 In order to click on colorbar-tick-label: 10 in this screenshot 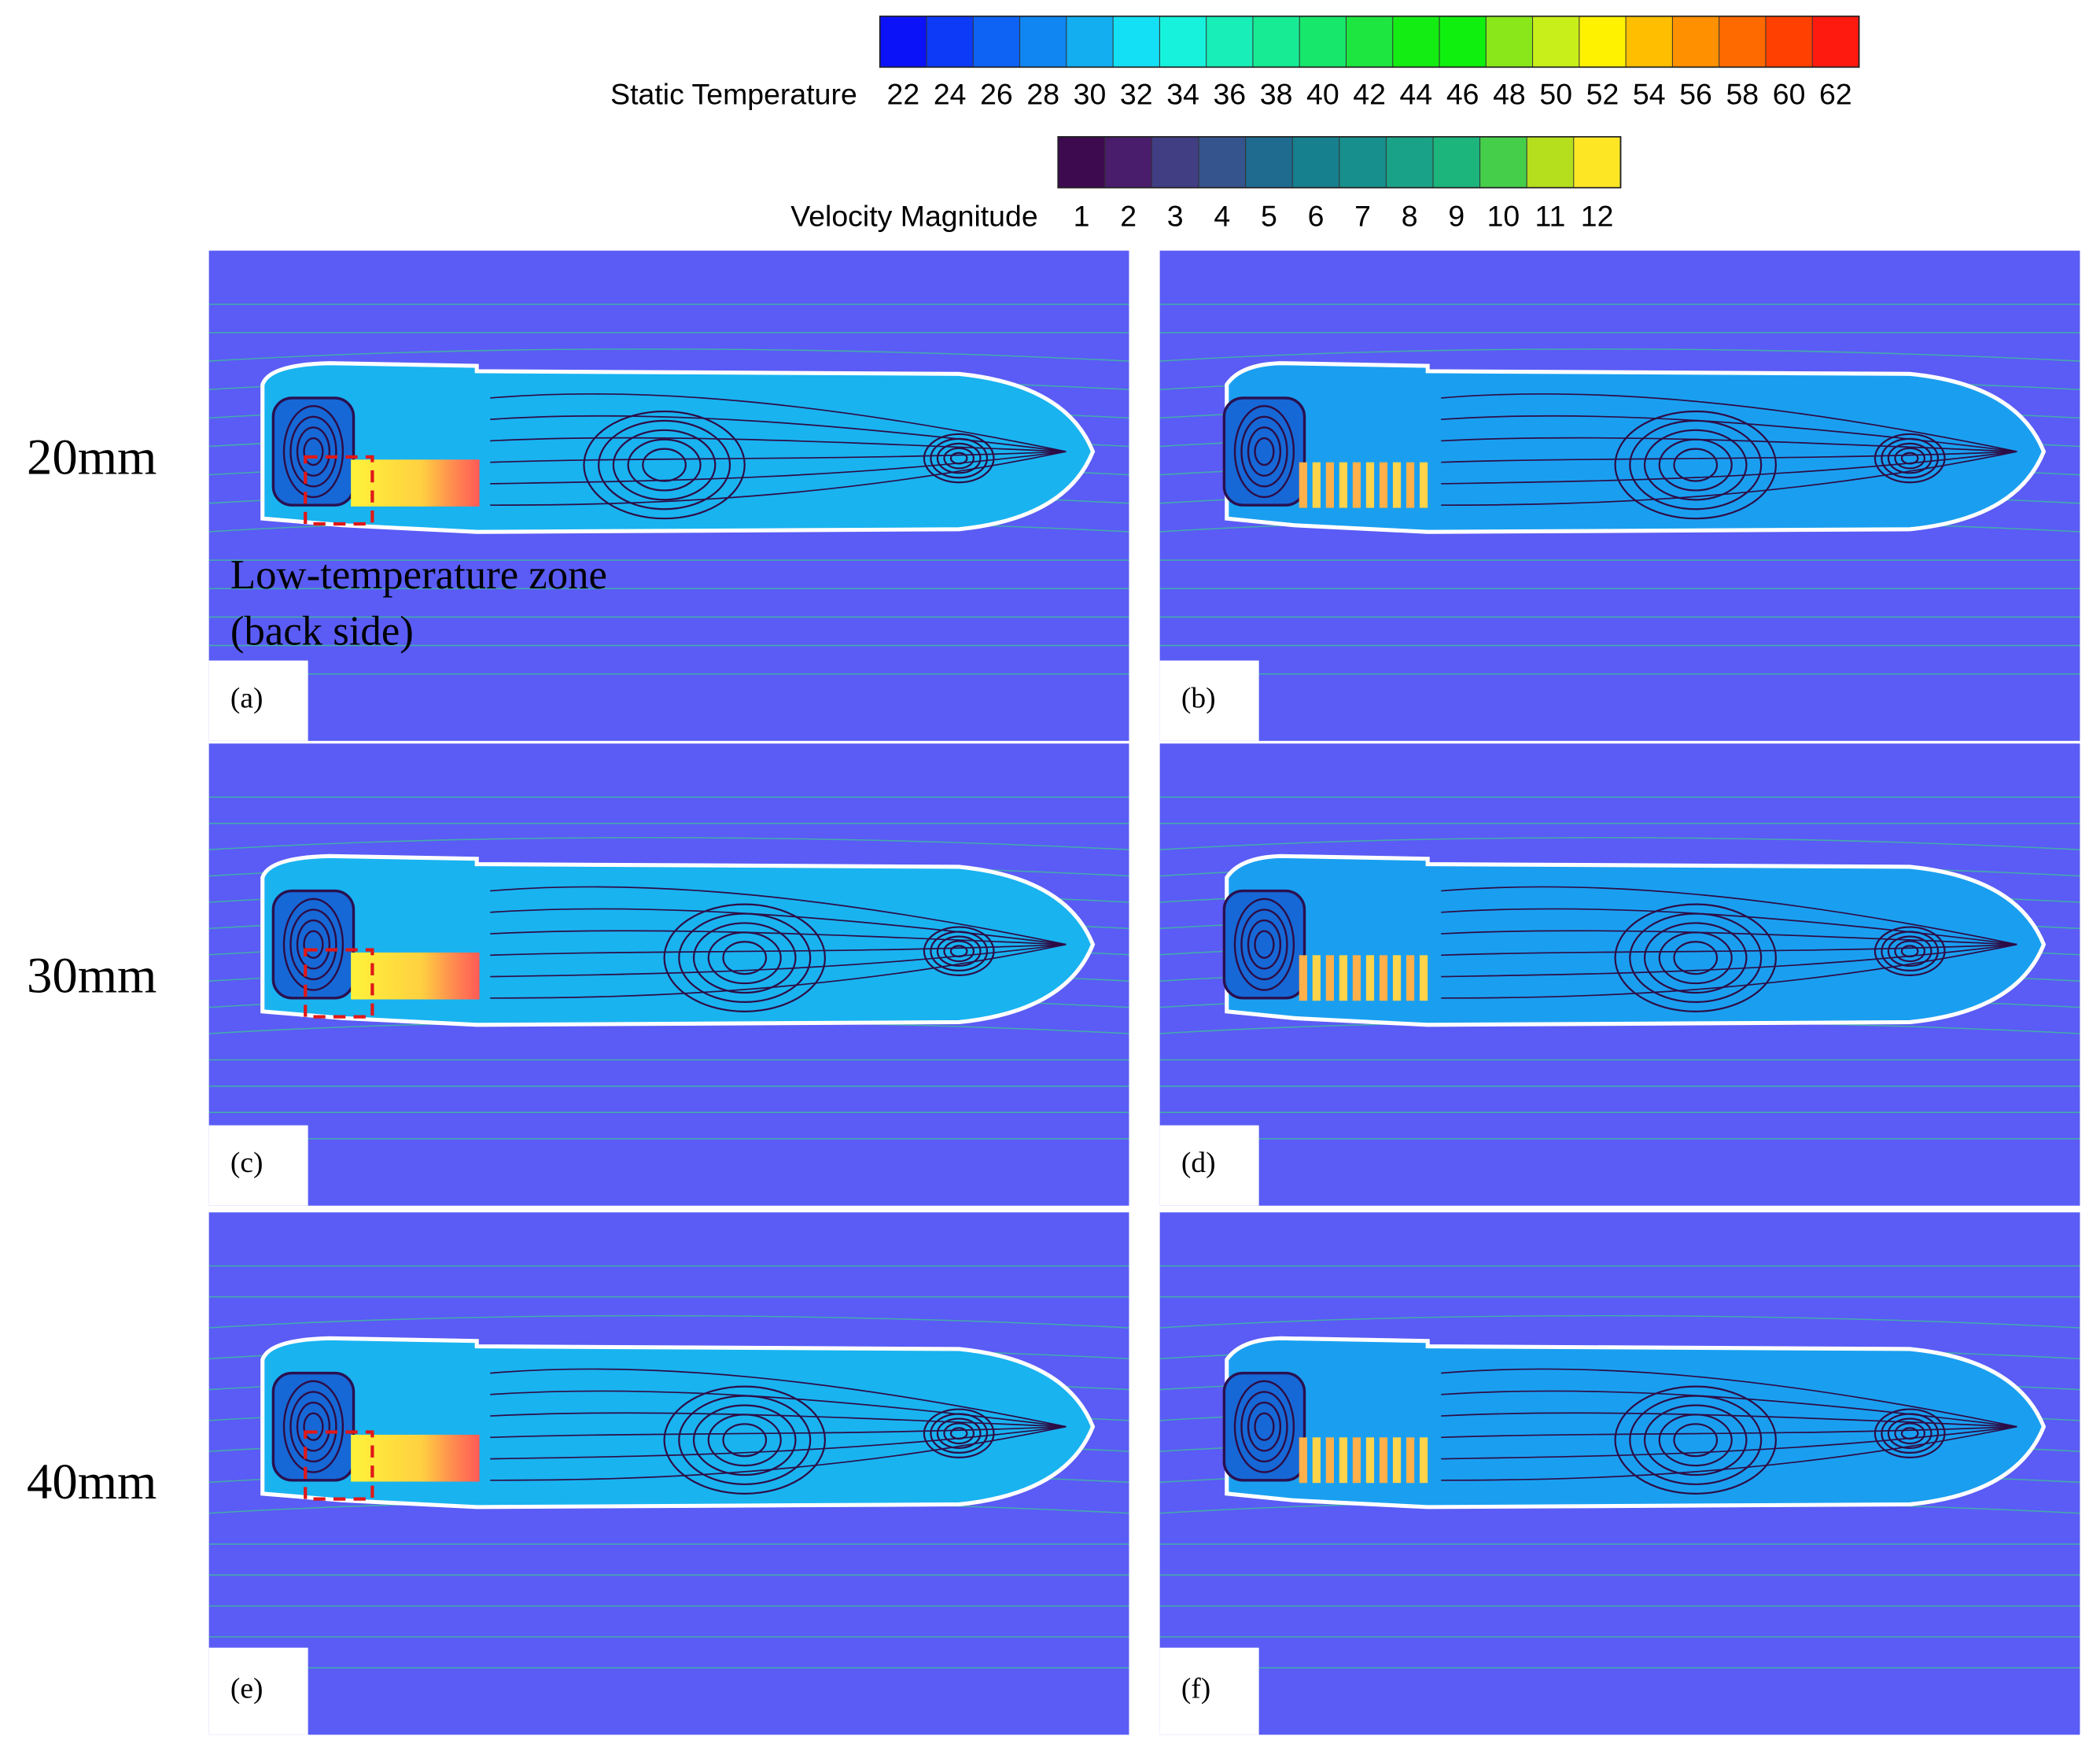, I will do `click(1503, 217)`.